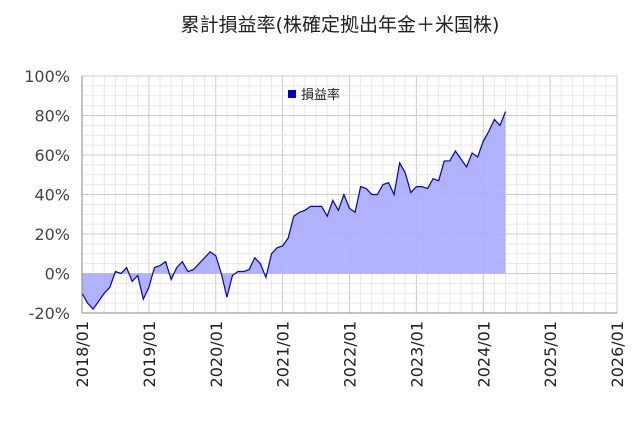 The height and width of the screenshot is (426, 640). I want to click on y-tick-label: 100%, so click(47, 76).